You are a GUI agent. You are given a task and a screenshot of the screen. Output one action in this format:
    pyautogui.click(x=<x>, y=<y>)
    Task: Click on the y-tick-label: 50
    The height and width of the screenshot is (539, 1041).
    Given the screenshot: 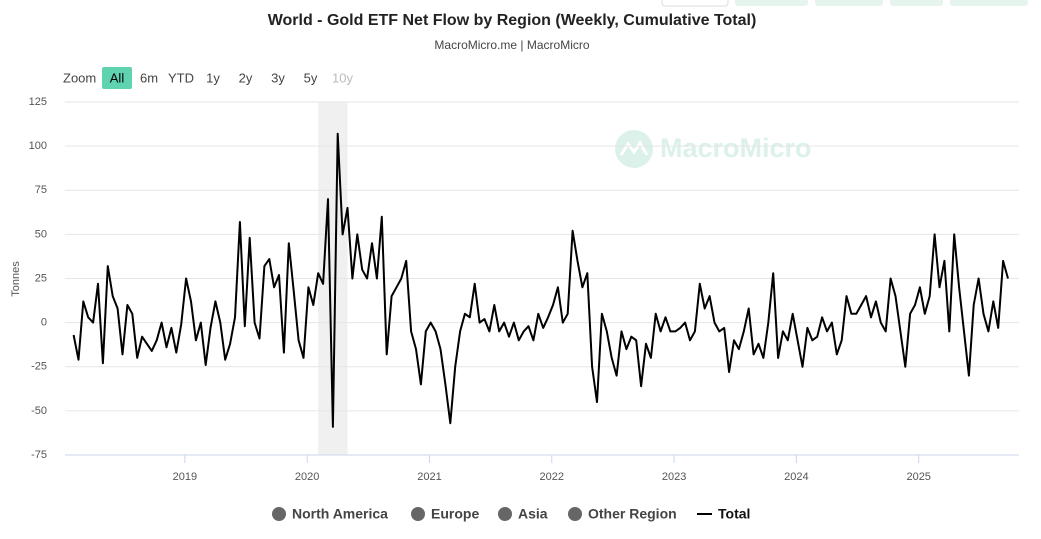 What is the action you would take?
    pyautogui.click(x=41, y=234)
    